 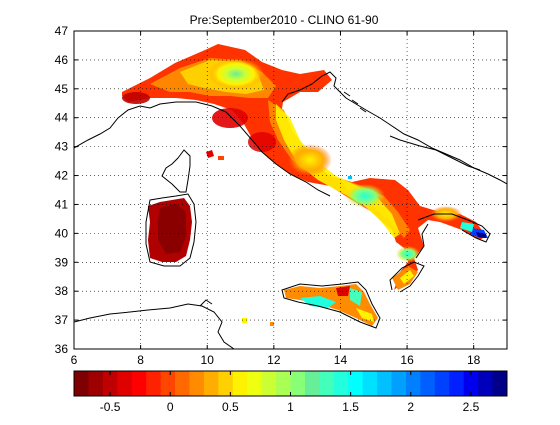 What do you see at coordinates (350, 177) in the screenshot?
I see `tremiti-field` at bounding box center [350, 177].